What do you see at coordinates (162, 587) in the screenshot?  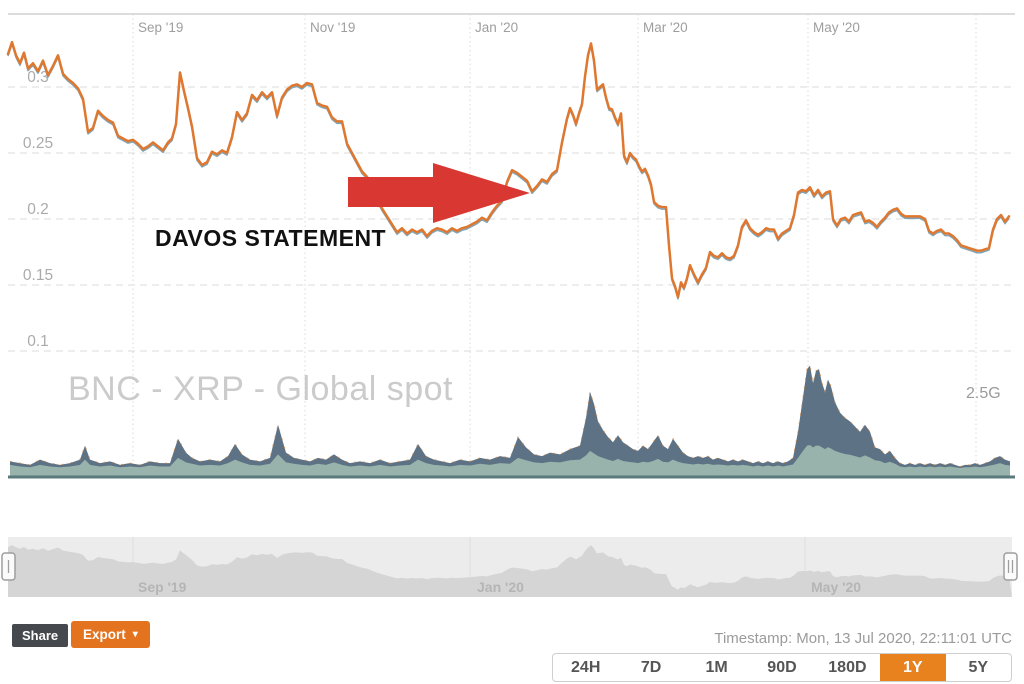 I see `navigator-label: Sep '19` at bounding box center [162, 587].